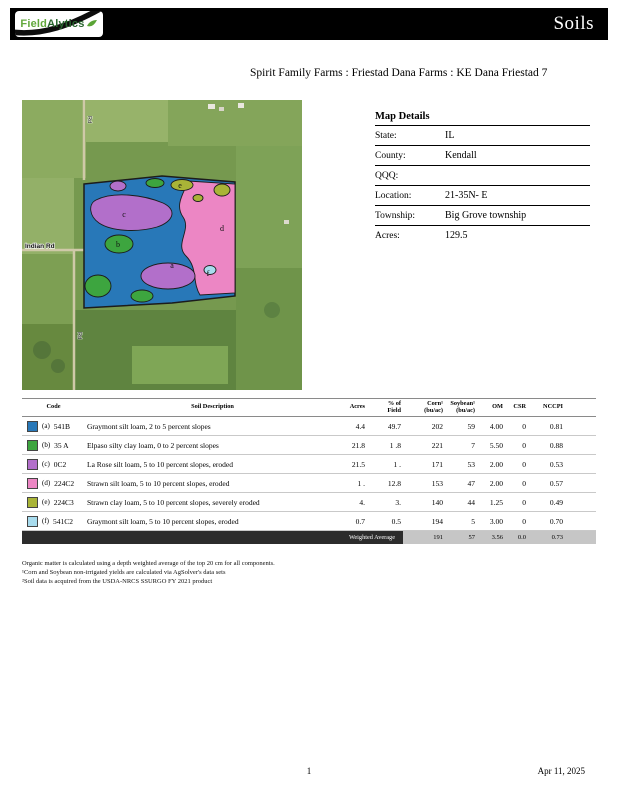 The width and height of the screenshot is (618, 800). What do you see at coordinates (360, 521) in the screenshot?
I see `acres-value: 0.7` at bounding box center [360, 521].